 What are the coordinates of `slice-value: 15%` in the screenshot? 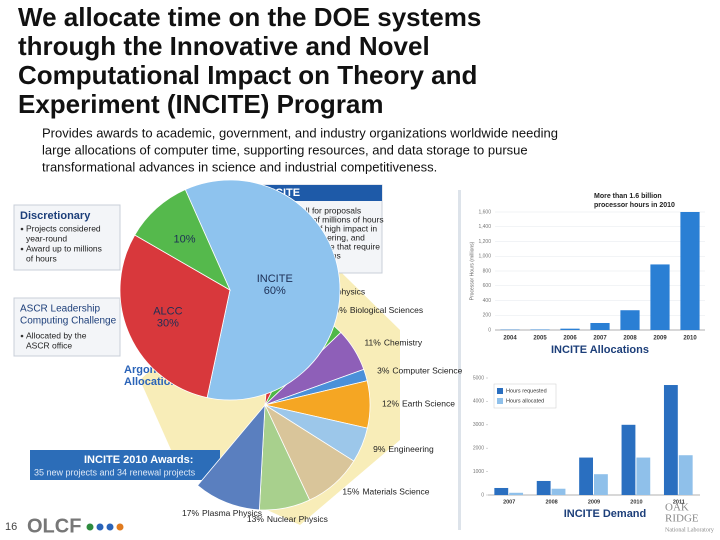 It's located at (350, 492).